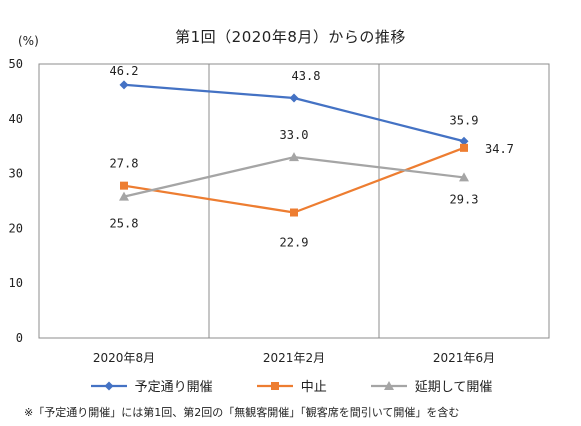  I want to click on legend-label: 予定通り開催, so click(173, 387).